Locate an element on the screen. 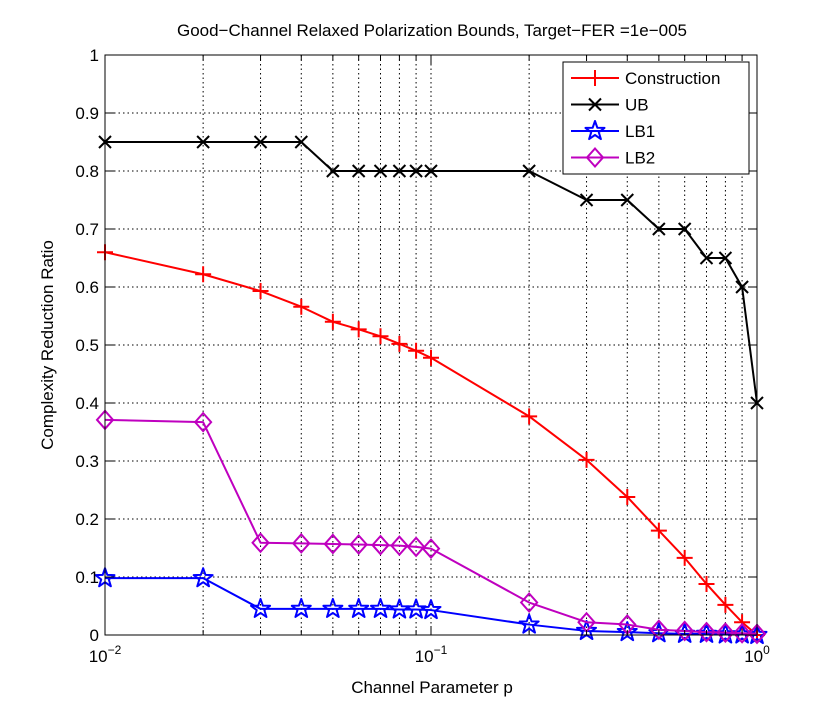  y-tick-label: 0.7 is located at coordinates (87, 229).